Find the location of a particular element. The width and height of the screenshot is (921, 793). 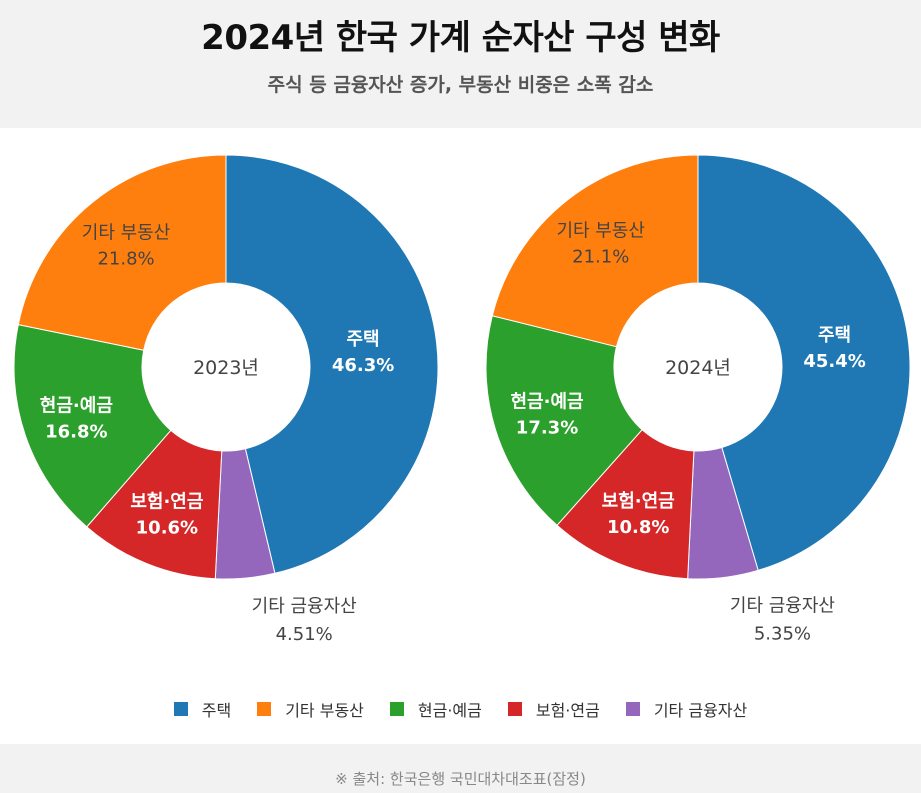

donut-center-label: 2023년 is located at coordinates (226, 368).